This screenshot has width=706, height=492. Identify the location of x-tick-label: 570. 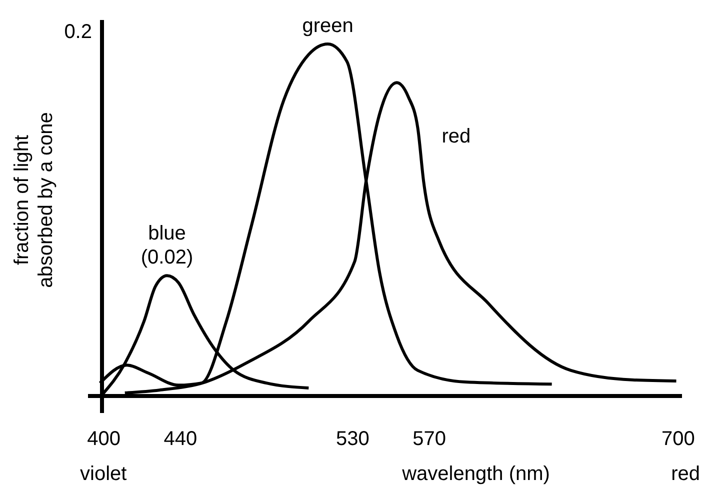
(429, 439).